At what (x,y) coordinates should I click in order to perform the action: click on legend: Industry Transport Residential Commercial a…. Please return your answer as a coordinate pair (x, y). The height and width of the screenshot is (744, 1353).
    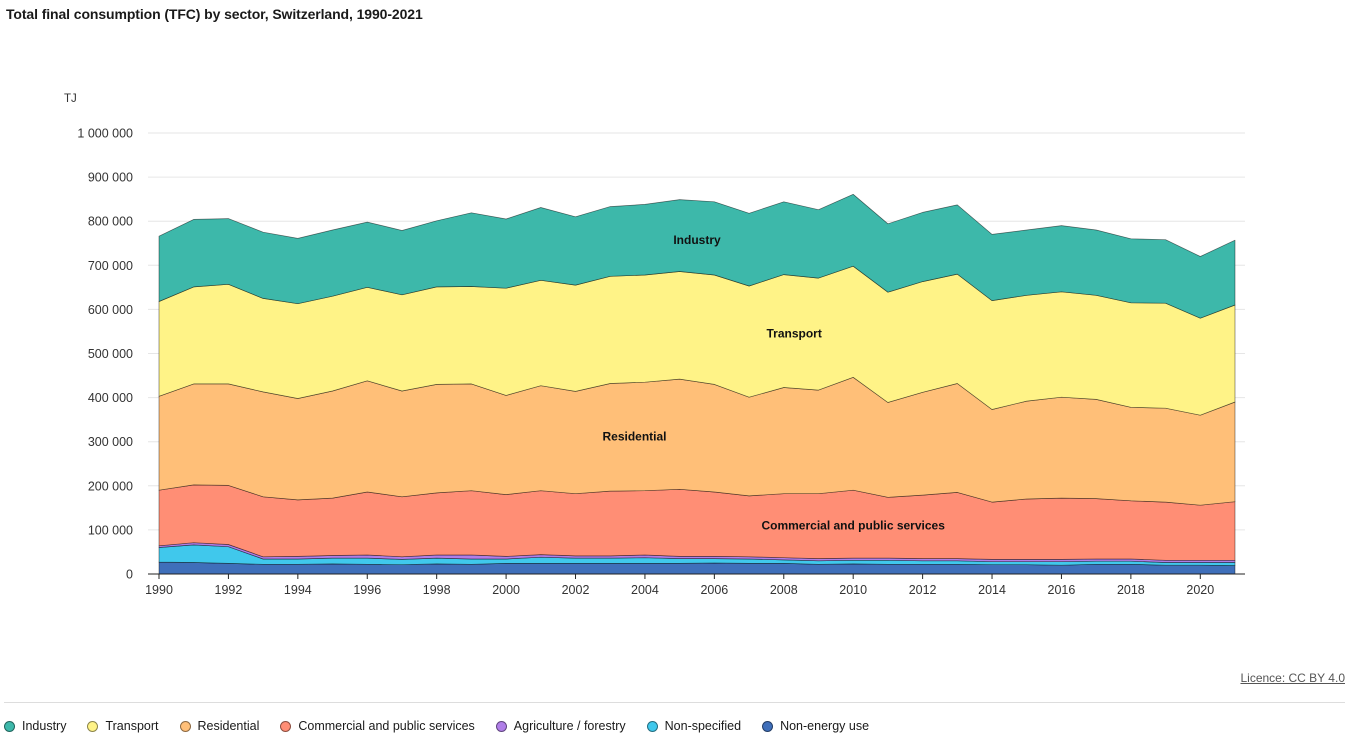
    Looking at the image, I should click on (436, 726).